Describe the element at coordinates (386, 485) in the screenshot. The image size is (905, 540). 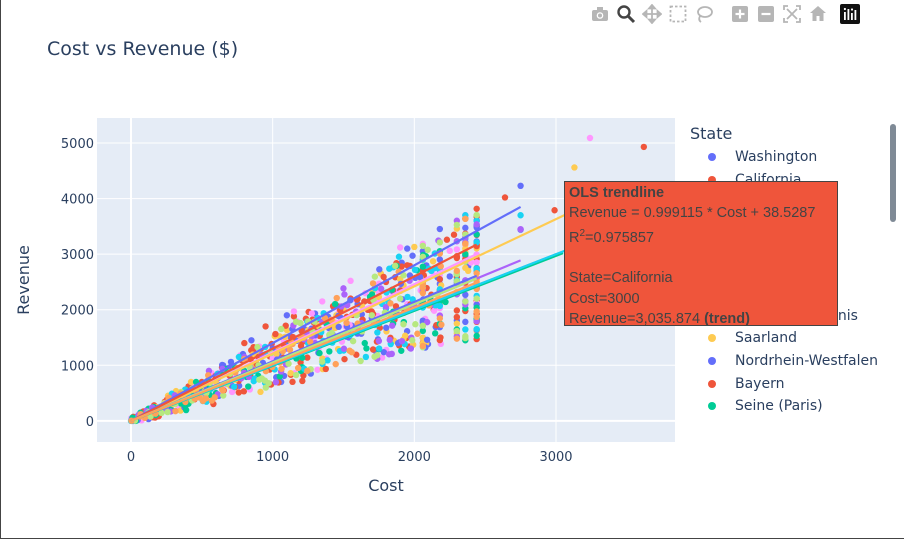
I see `x-axis-label: Cost` at that location.